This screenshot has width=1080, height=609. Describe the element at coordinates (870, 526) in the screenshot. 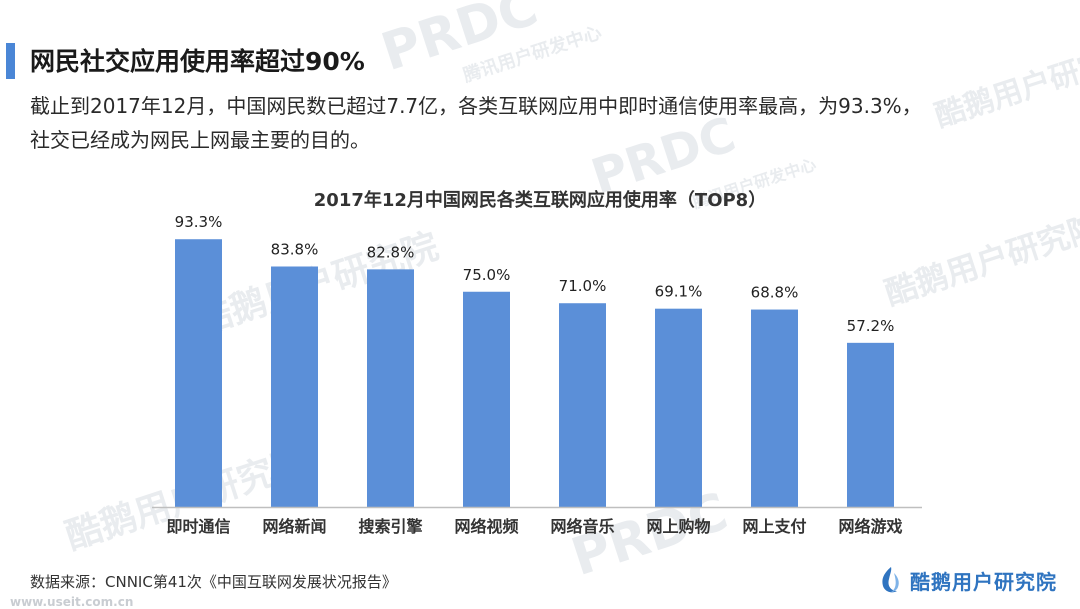

I see `x-tick-label: 网络游戏` at that location.